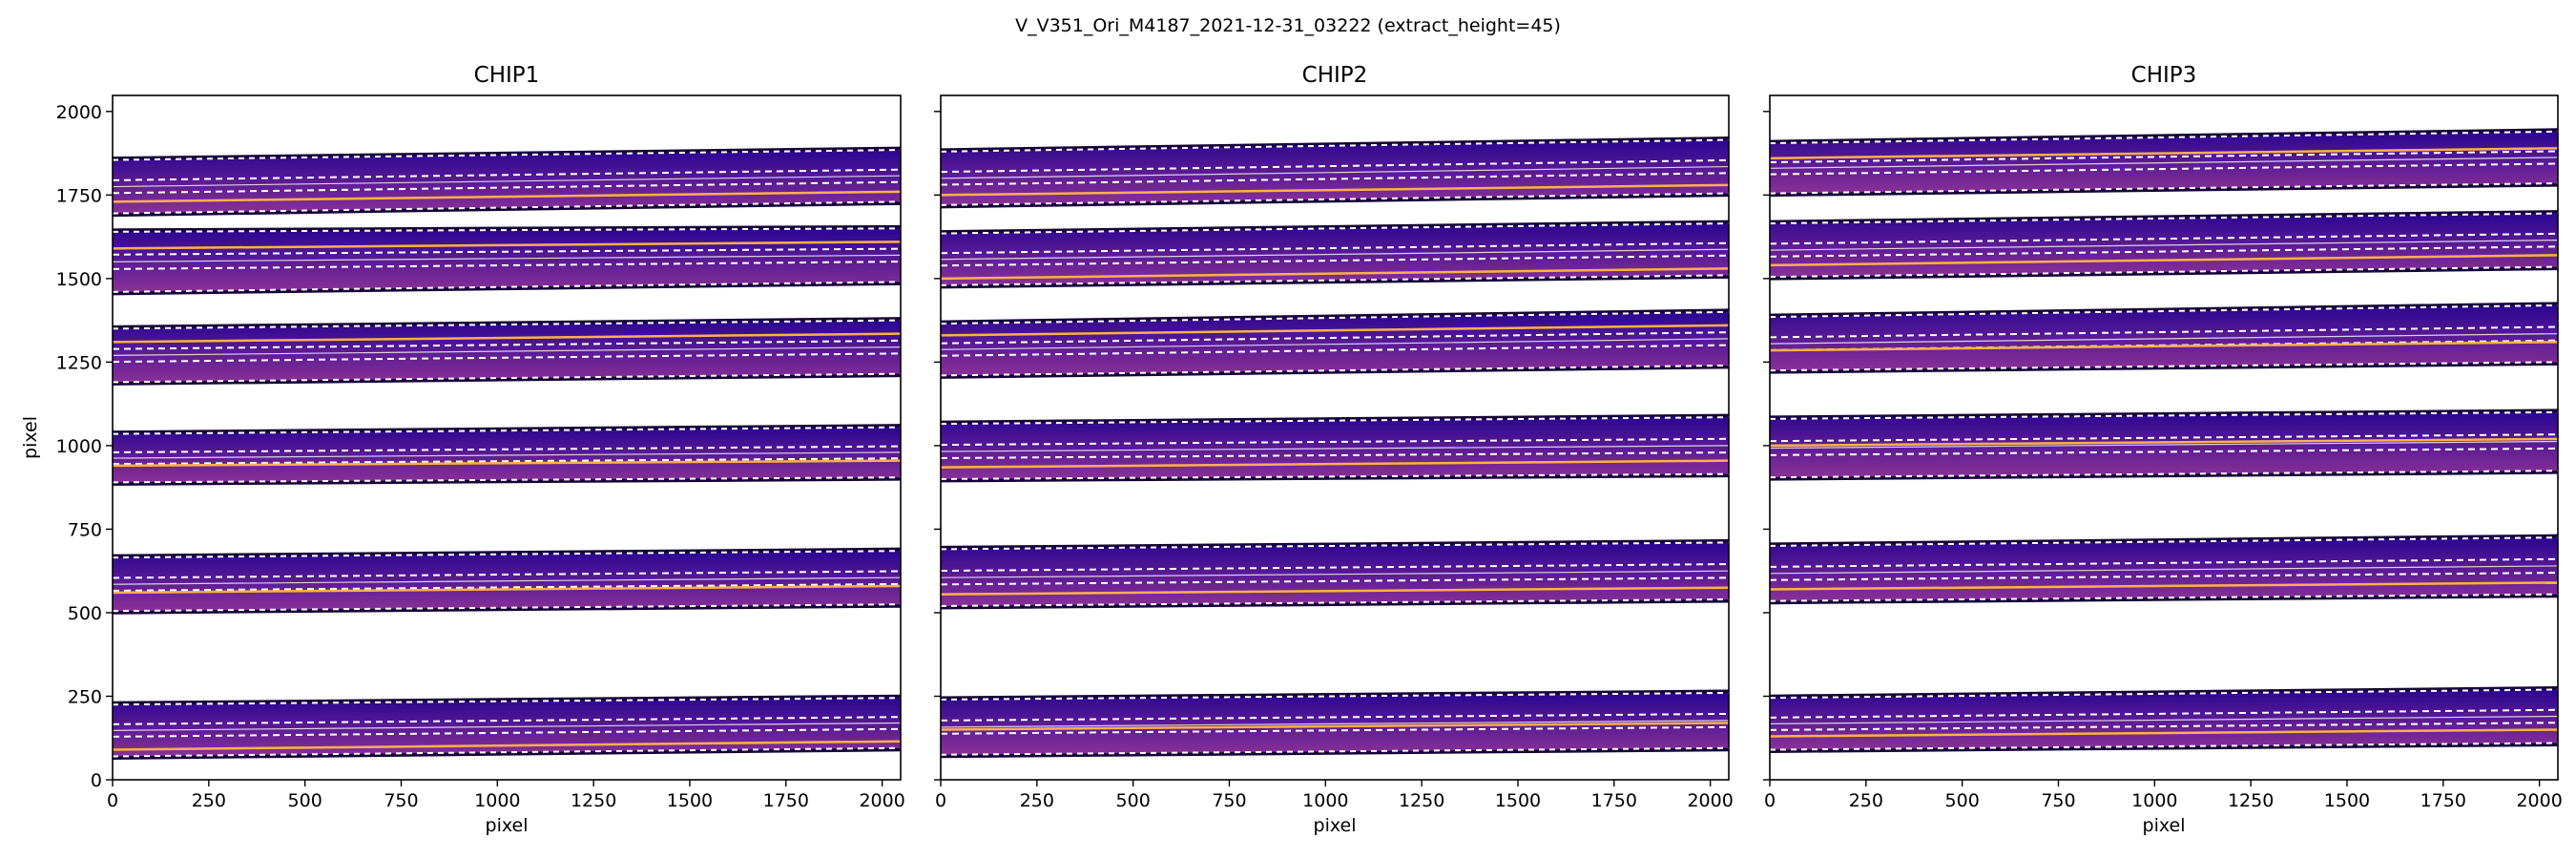 Image resolution: width=2576 pixels, height=859 pixels. Describe the element at coordinates (79, 195) in the screenshot. I see `y-tick-label: 1750` at that location.